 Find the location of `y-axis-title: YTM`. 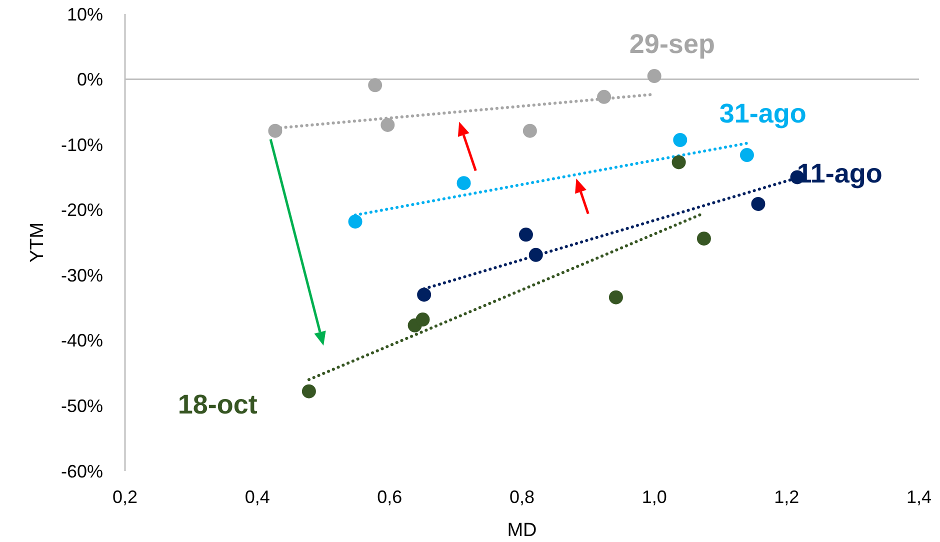

y-axis-title: YTM is located at coordinates (37, 242).